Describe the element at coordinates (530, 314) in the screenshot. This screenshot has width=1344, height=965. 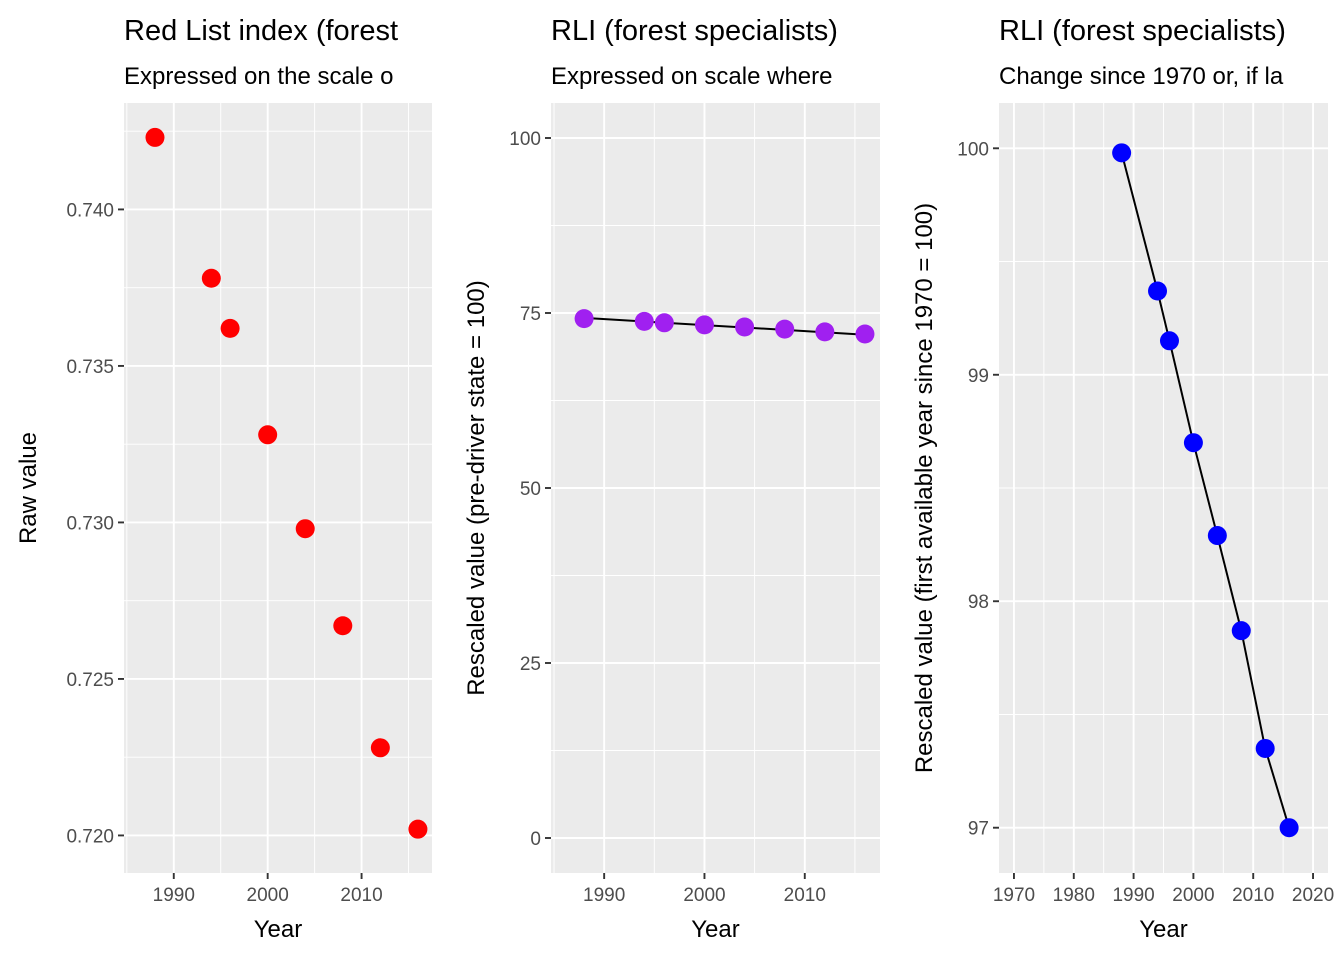
I see `y-tick-label: 75` at that location.